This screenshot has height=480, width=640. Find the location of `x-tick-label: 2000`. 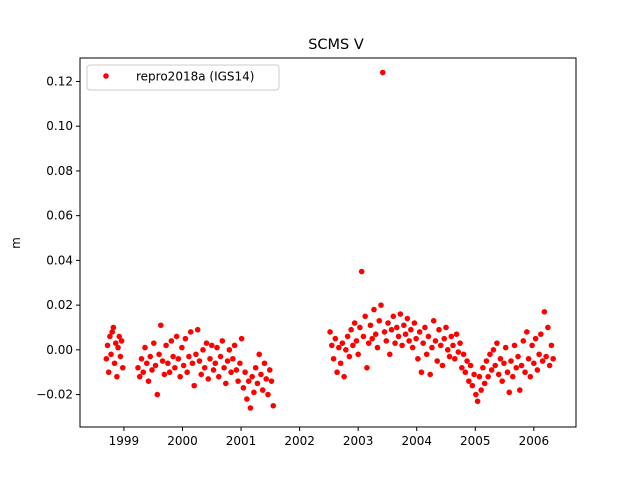

x-tick-label: 2000 is located at coordinates (182, 441).